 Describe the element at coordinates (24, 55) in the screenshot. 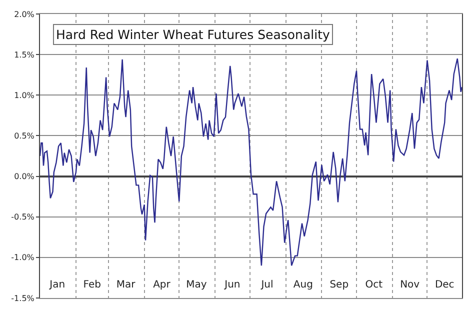

I see `y-tick-label: 1.5%` at that location.